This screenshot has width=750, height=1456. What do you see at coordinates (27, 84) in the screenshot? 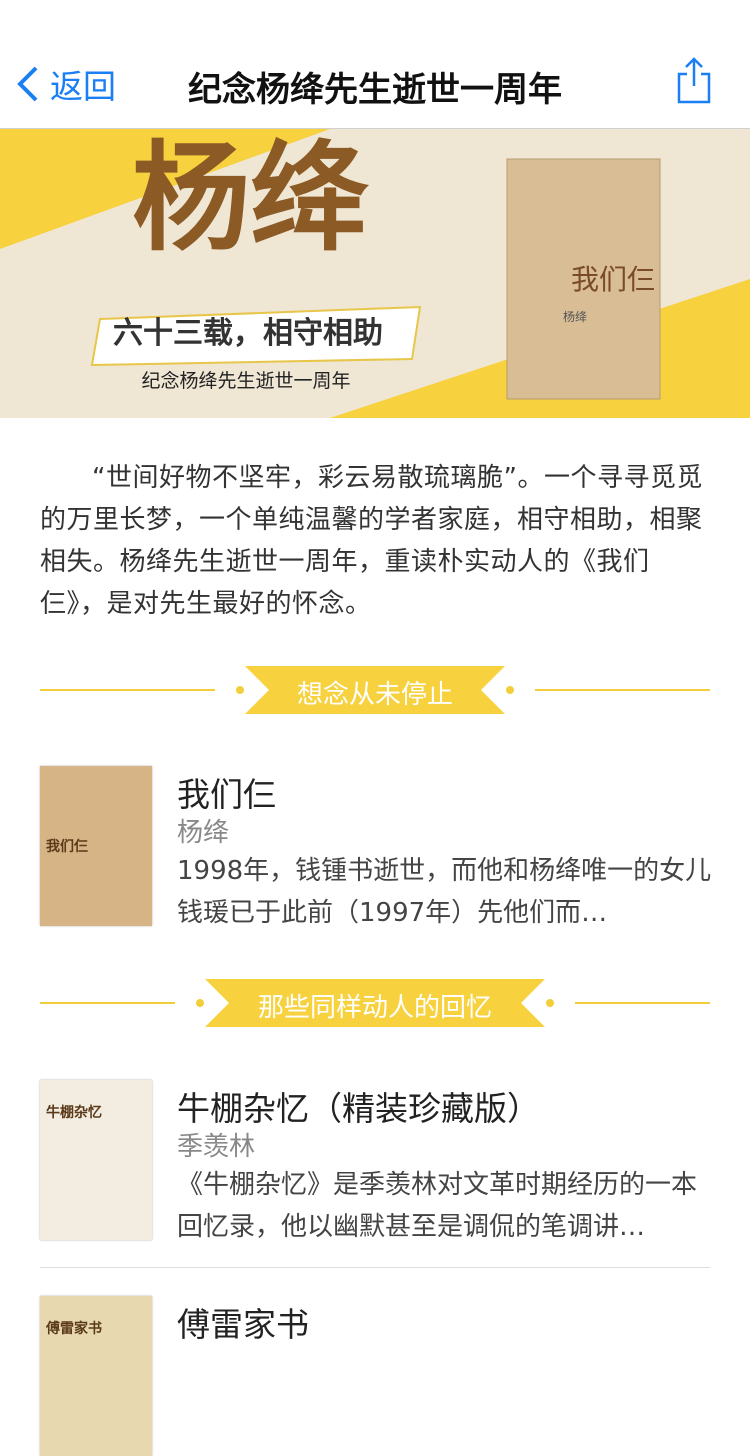
I see `back-icon` at bounding box center [27, 84].